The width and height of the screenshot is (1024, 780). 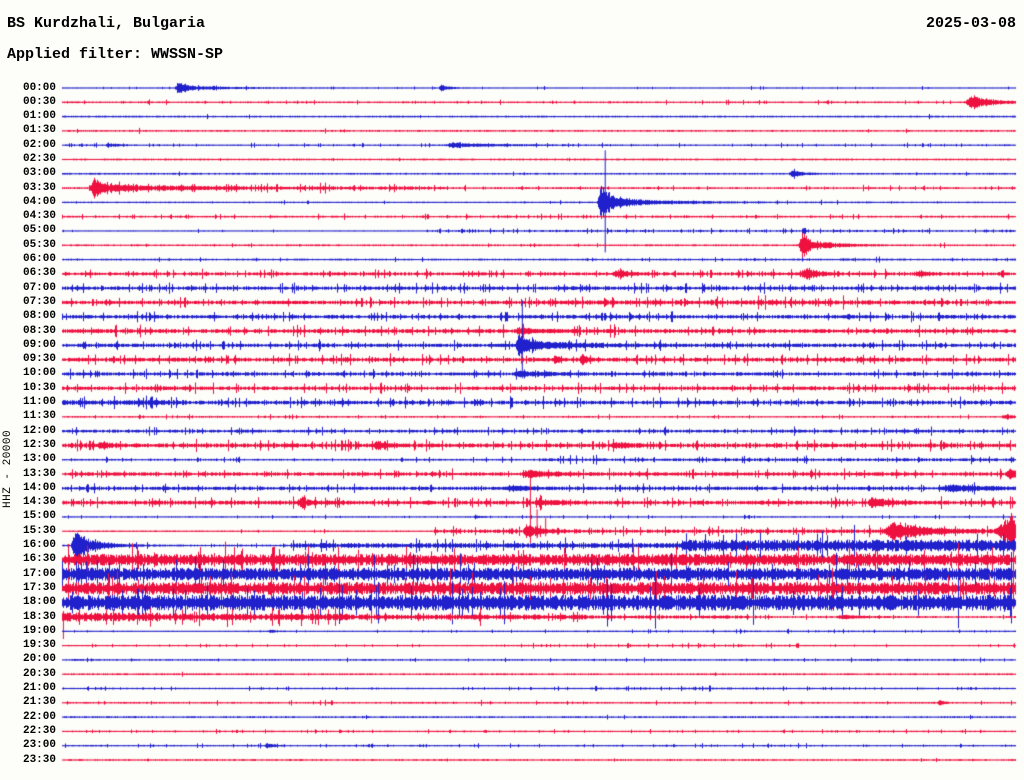 I want to click on trace-time-label: 11:00, so click(x=39, y=402).